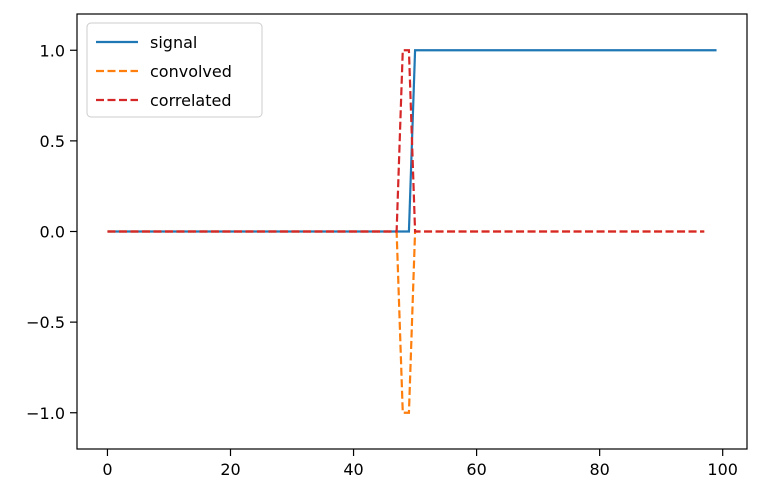 Image resolution: width=760 pixels, height=496 pixels. Describe the element at coordinates (190, 100) in the screenshot. I see `legend-label-correlated: correlated` at that location.